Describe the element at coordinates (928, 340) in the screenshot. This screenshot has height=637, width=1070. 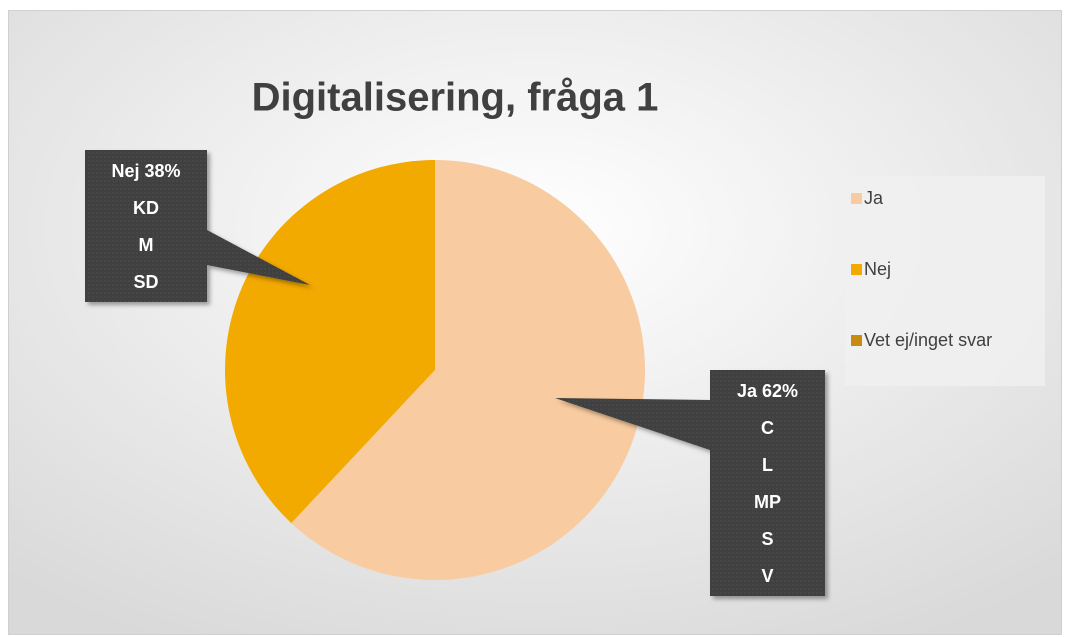
I see `legend-label: Vet ej/inget svar` at that location.